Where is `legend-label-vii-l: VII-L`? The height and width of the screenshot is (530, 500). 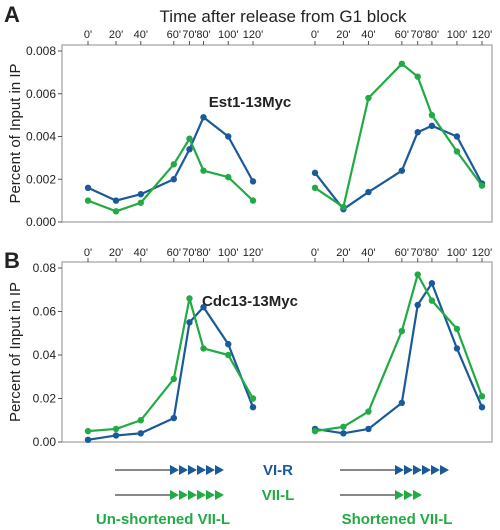
legend-label-vii-l: VII-L is located at coordinates (278, 495).